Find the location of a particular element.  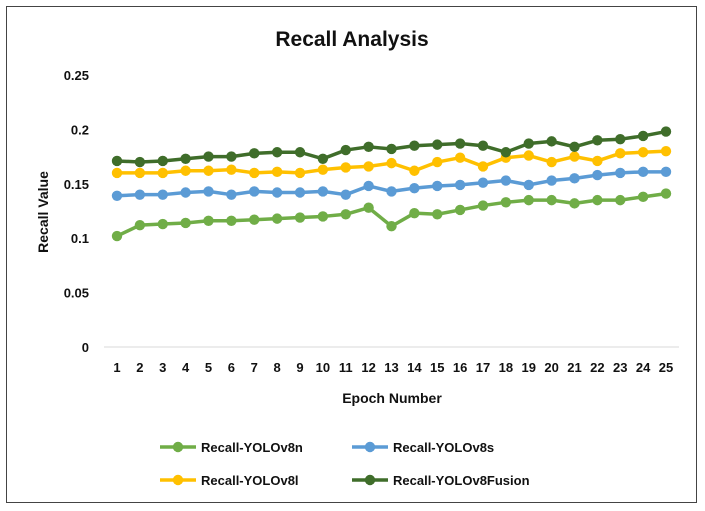

x-tick-label: 3 is located at coordinates (162, 367).